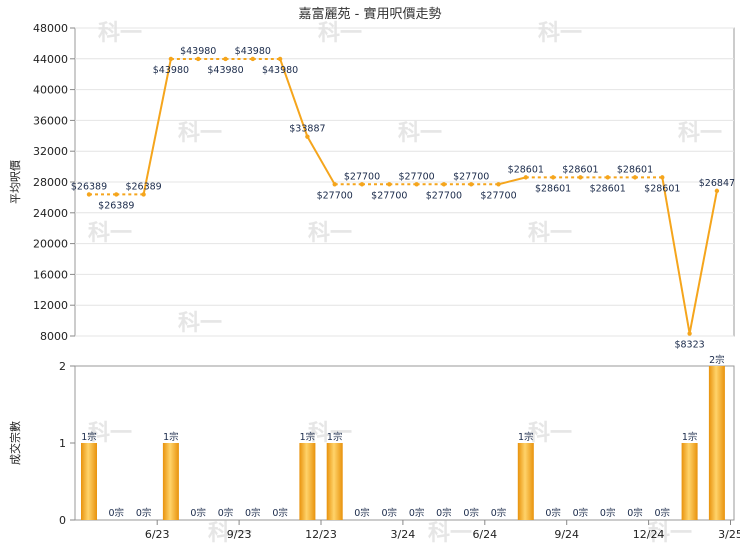 The image size is (740, 550). What do you see at coordinates (566, 534) in the screenshot?
I see `x-tick-label: 9/24` at bounding box center [566, 534].